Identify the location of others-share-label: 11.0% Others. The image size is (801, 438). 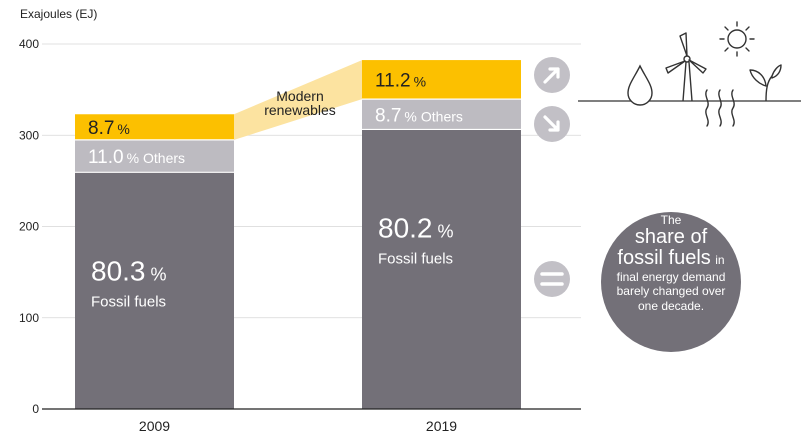
(136, 157).